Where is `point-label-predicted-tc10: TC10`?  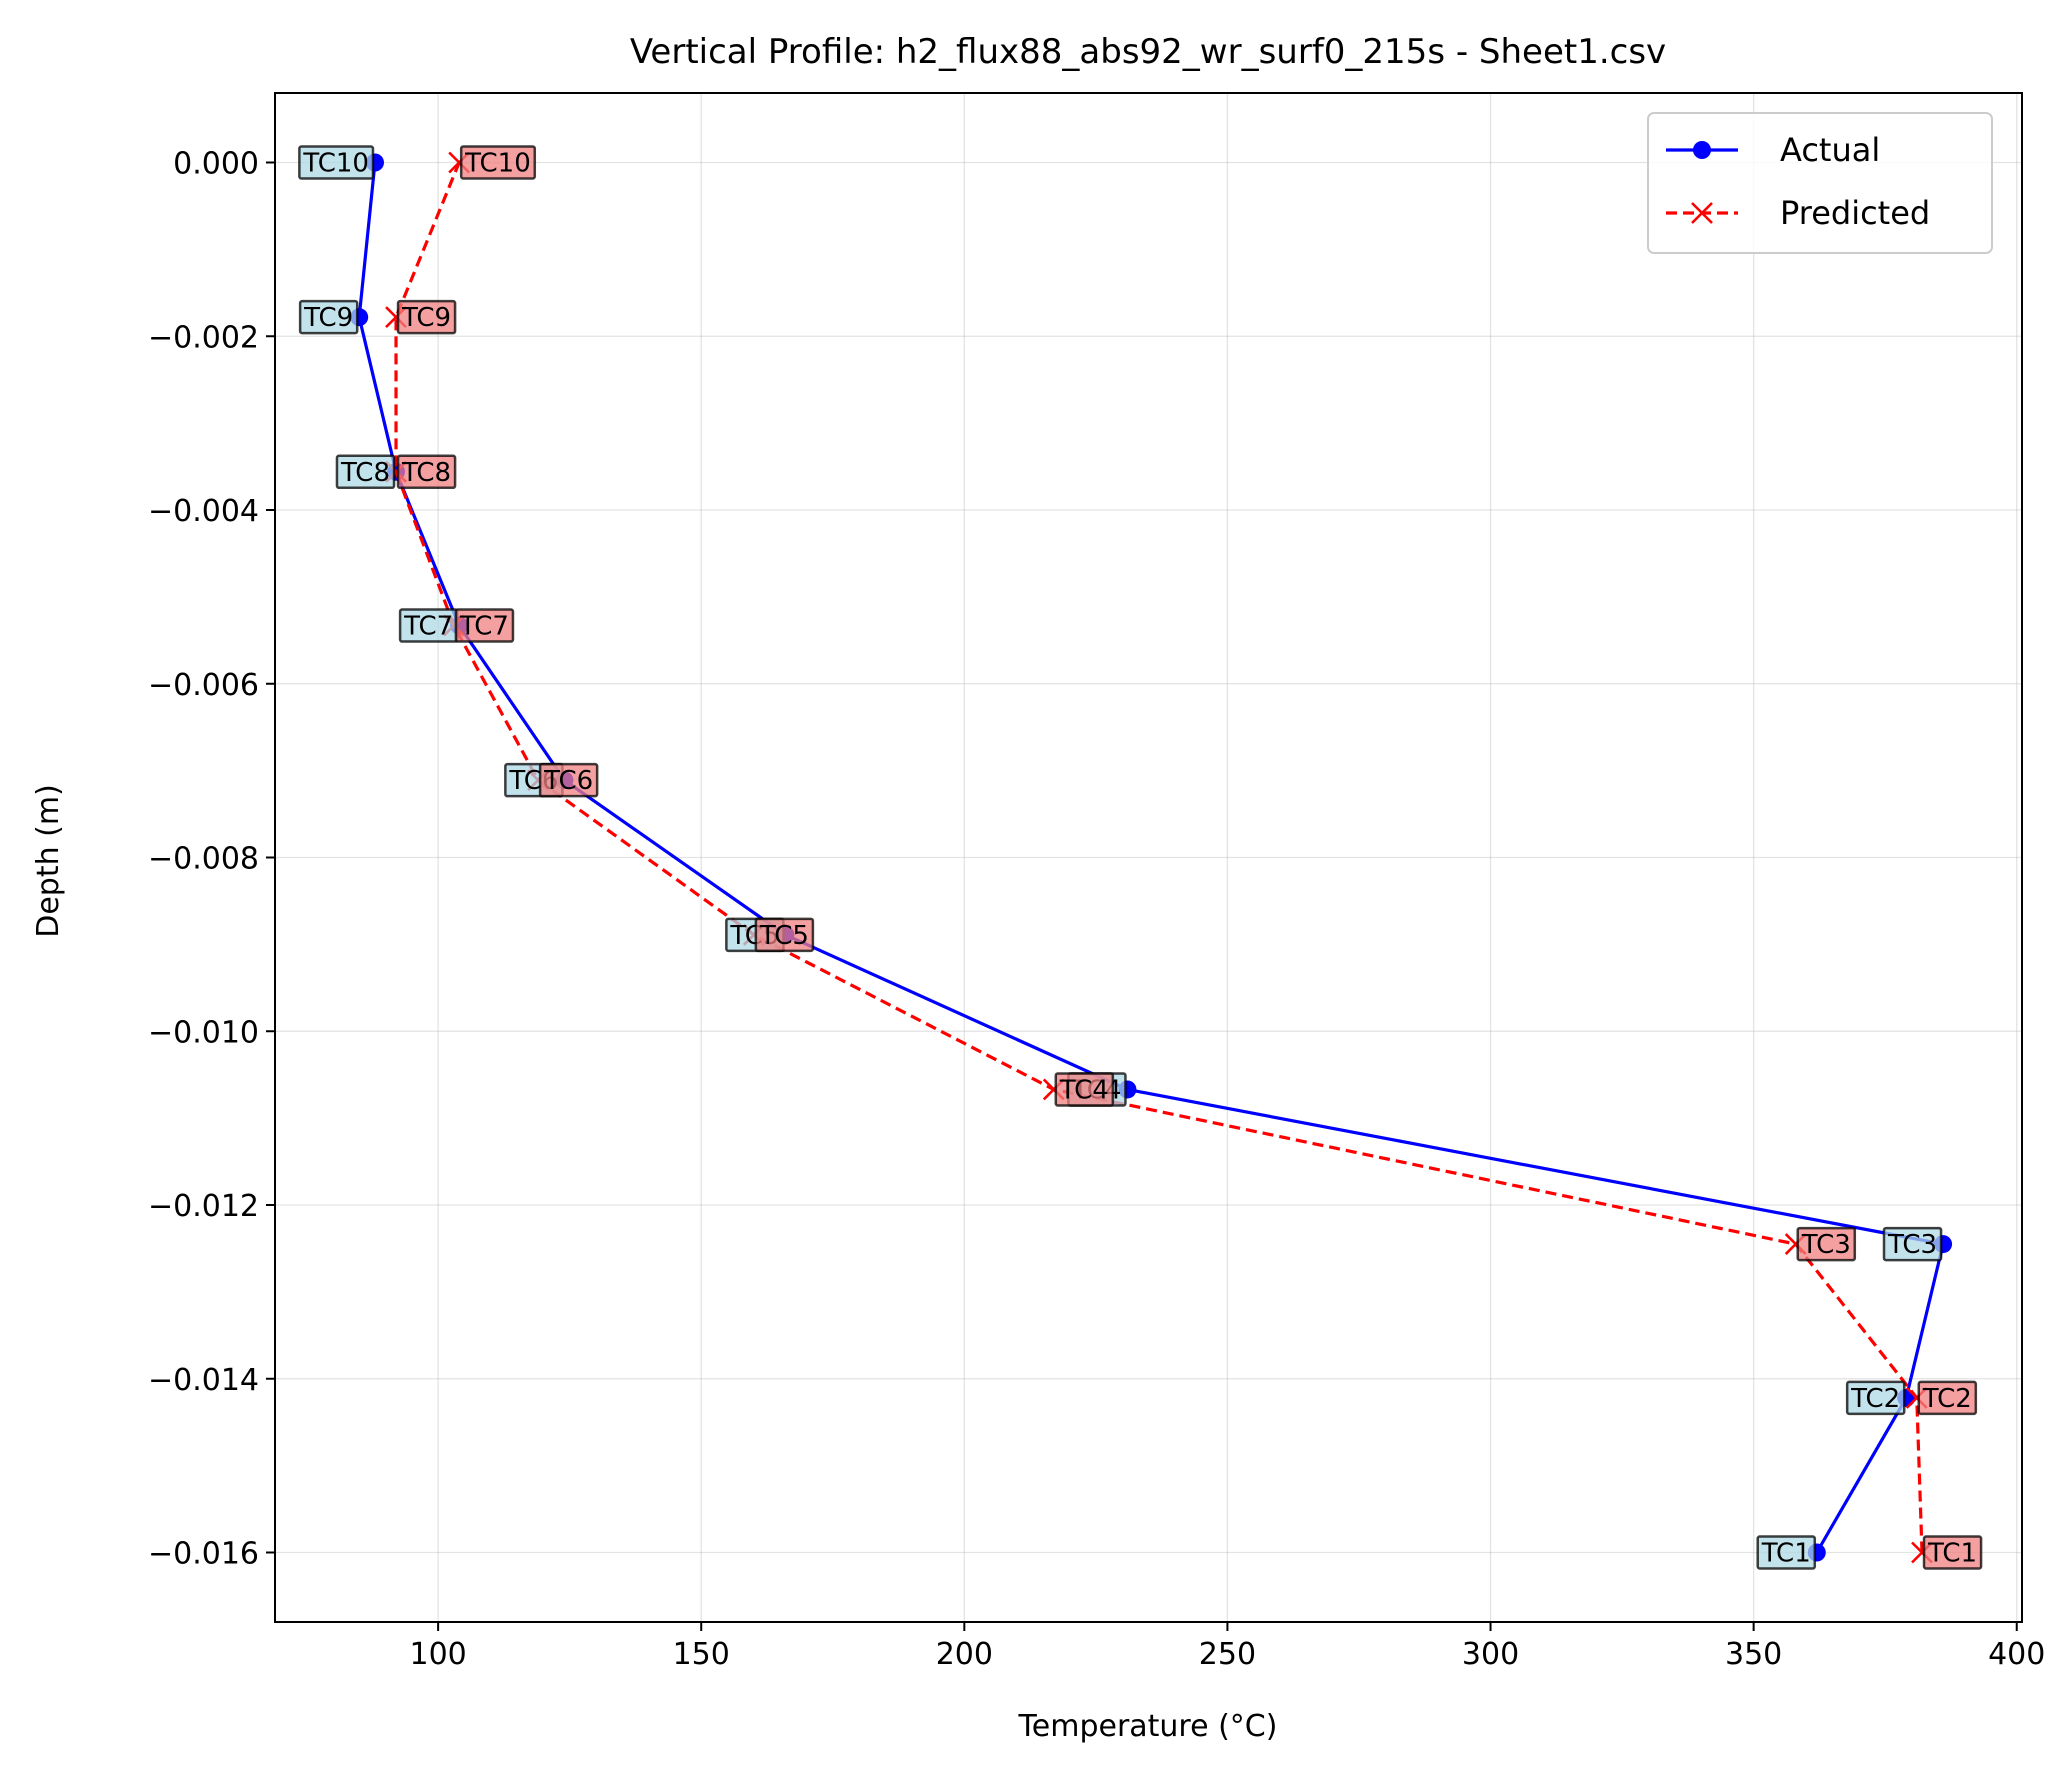
point-label-predicted-tc10: TC10 is located at coordinates (498, 162).